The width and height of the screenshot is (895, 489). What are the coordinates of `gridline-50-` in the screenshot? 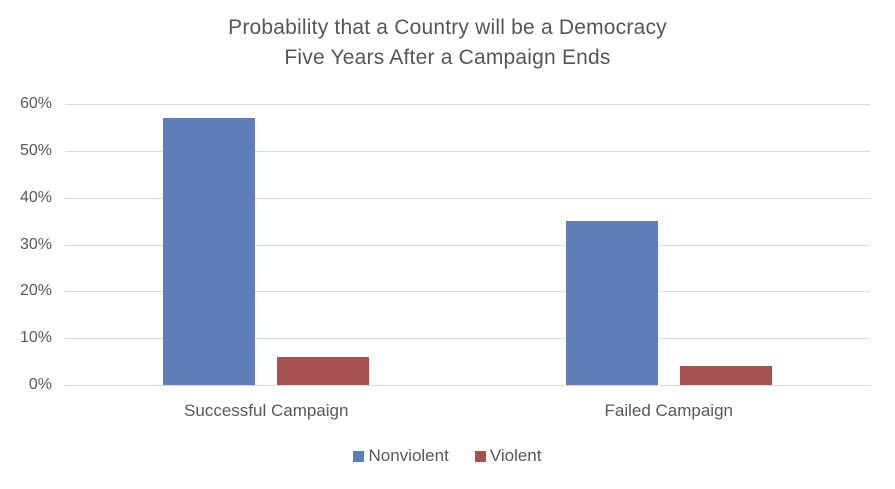 It's located at (467, 151).